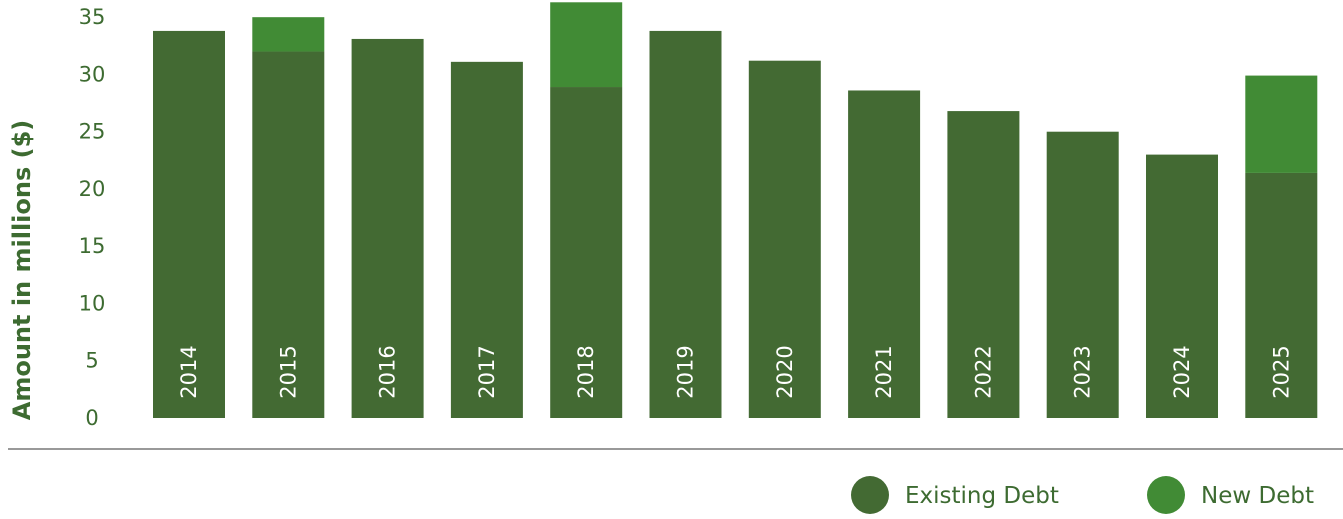 Image resolution: width=1343 pixels, height=519 pixels. What do you see at coordinates (1082, 275) in the screenshot?
I see `bar-existing-debt-2023` at bounding box center [1082, 275].